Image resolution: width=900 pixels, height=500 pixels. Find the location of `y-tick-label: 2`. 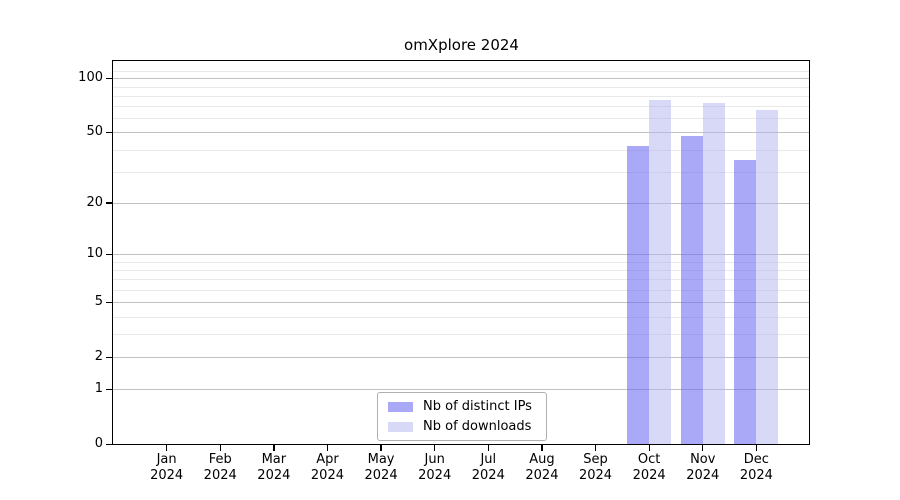

y-tick-label: 2 is located at coordinates (98, 357).